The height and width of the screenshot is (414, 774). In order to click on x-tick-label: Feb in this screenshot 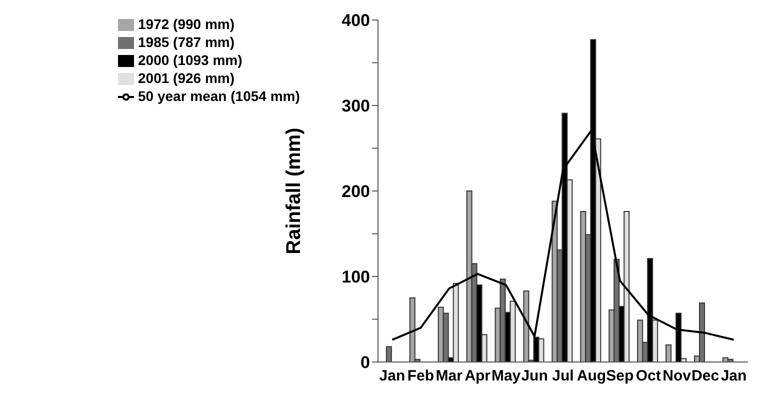, I will do `click(420, 376)`.